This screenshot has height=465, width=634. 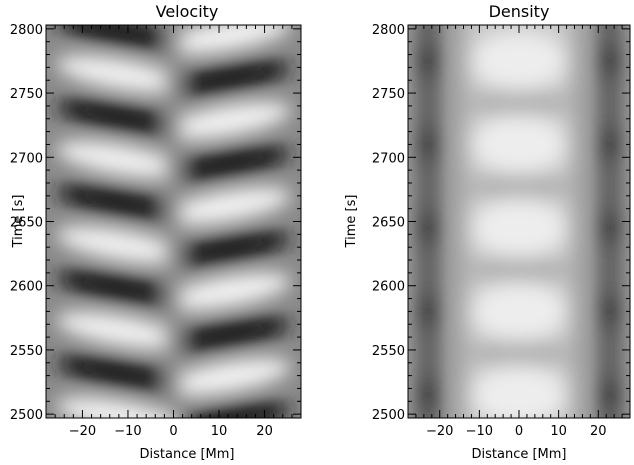 What do you see at coordinates (173, 431) in the screenshot?
I see `velocity-x-tick-label: 0` at bounding box center [173, 431].